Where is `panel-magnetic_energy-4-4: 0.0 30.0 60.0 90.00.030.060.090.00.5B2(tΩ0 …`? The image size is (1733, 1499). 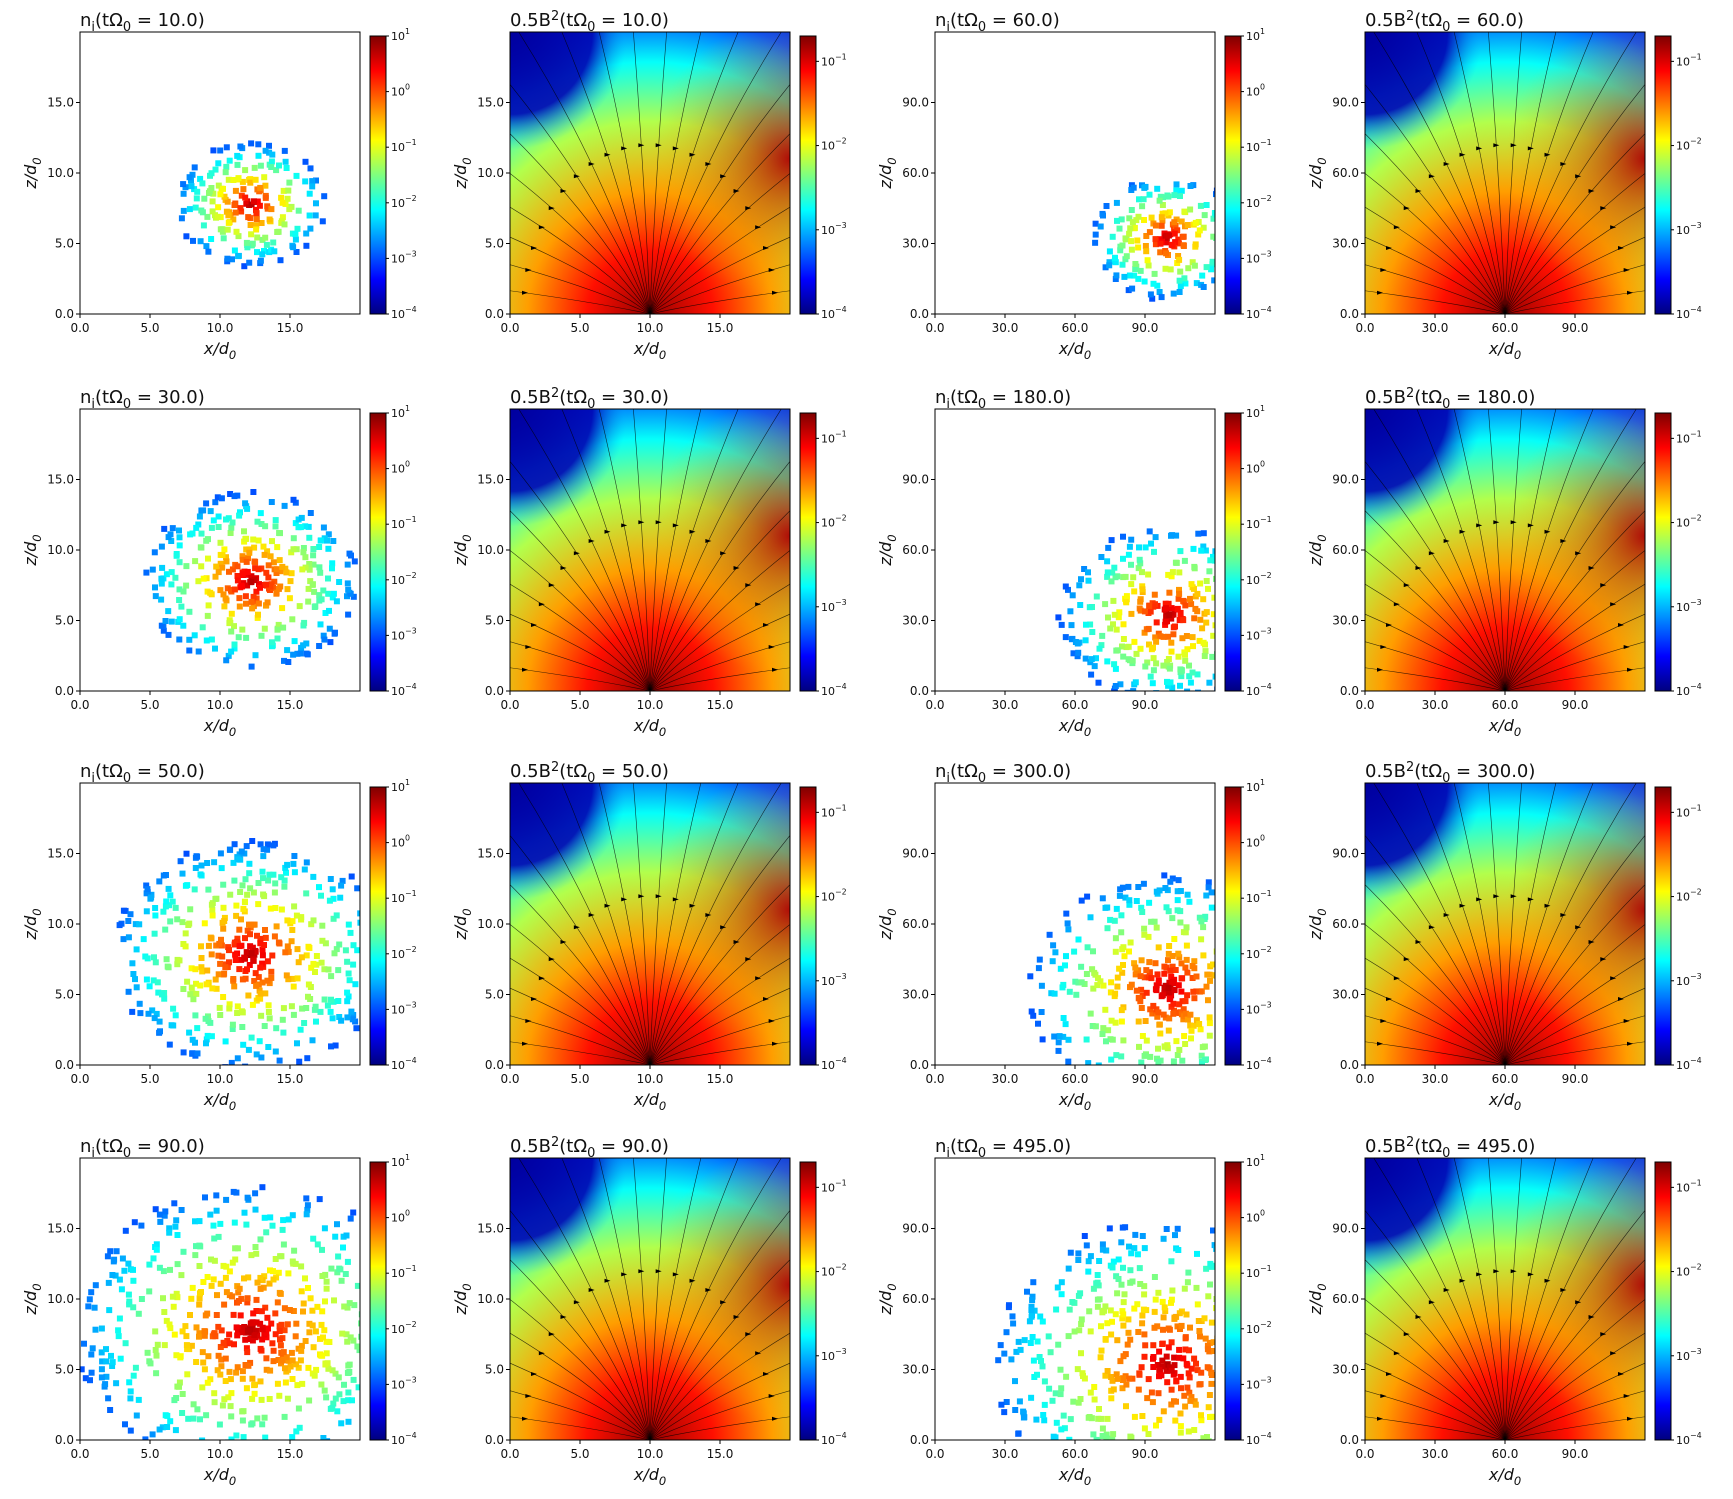
panel-magnetic_energy-4-4: 0.0 30.0 60.0 90.00.030.060.090.00.5B2(tΩ0 … is located at coordinates (1504, 1311).